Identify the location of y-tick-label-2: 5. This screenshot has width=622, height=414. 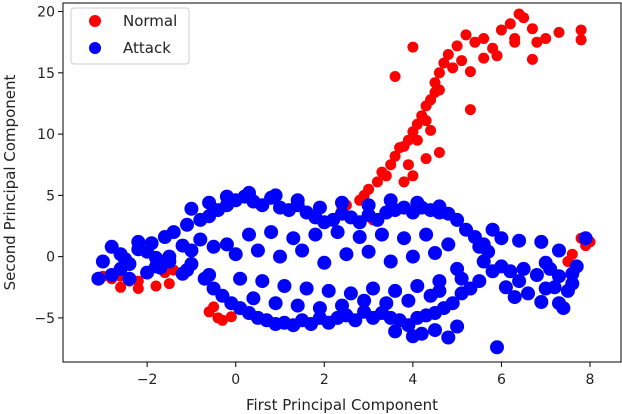
(50, 196).